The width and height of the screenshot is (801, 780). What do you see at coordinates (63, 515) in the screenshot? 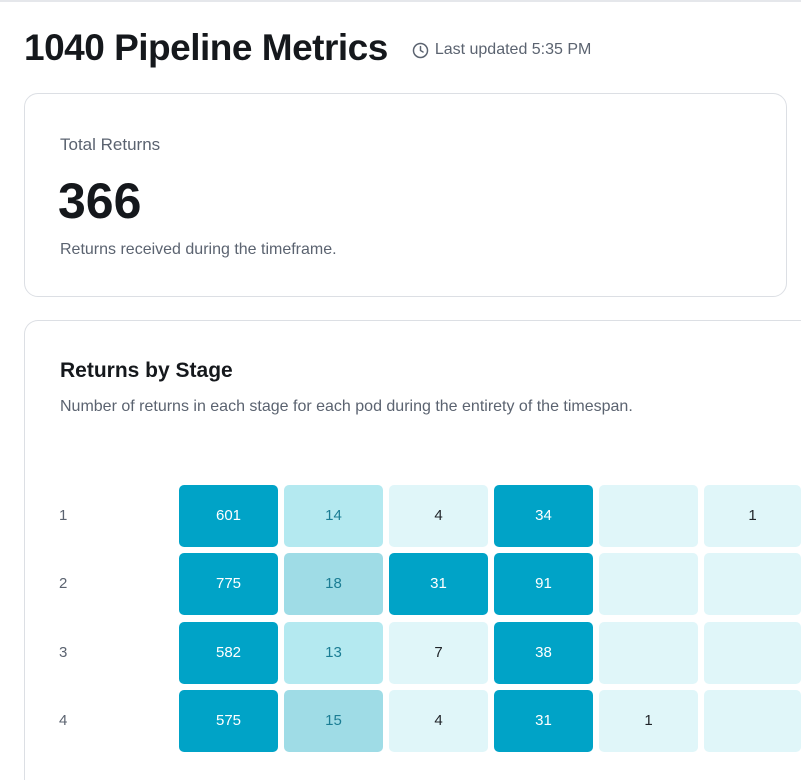
I see `row-label-1: 1` at bounding box center [63, 515].